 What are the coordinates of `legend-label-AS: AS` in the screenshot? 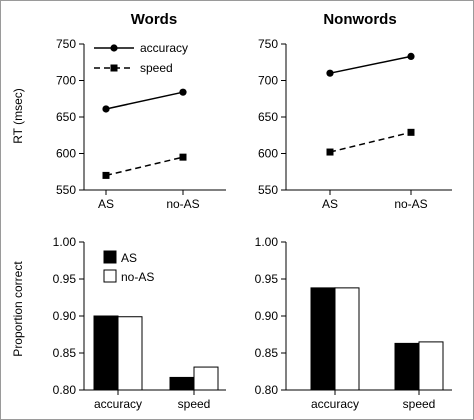 It's located at (129, 258).